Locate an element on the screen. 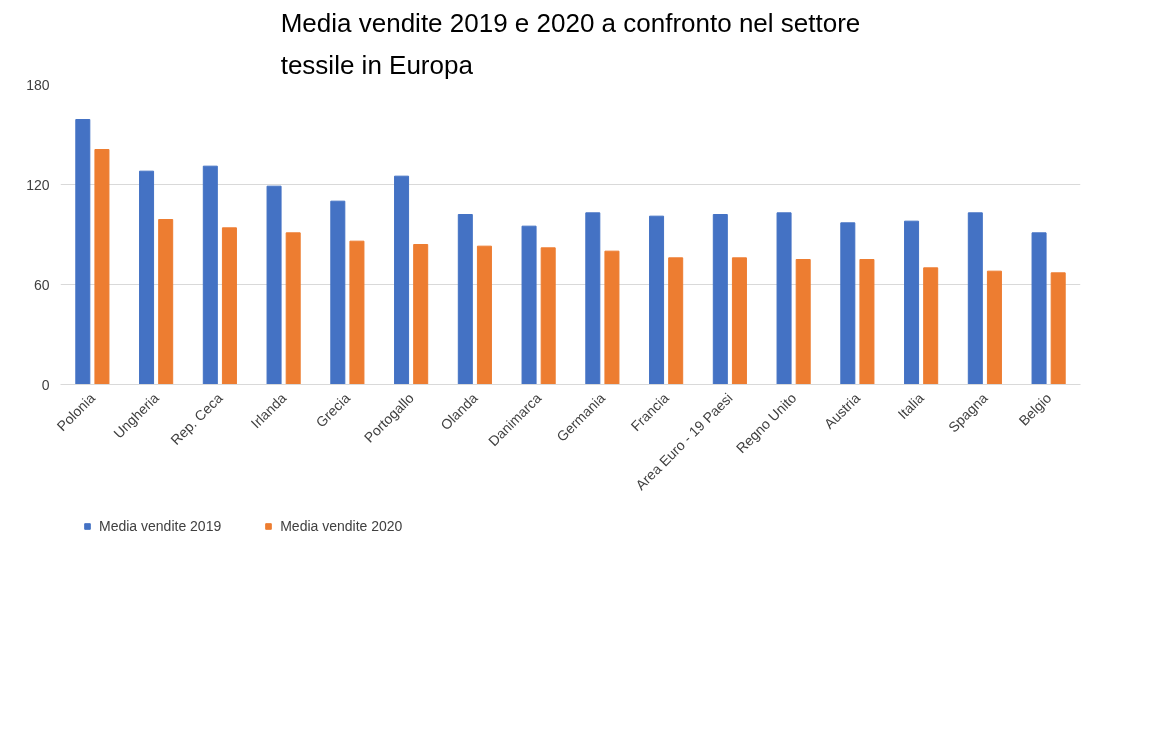  y-tick-label: 120 is located at coordinates (38, 184).